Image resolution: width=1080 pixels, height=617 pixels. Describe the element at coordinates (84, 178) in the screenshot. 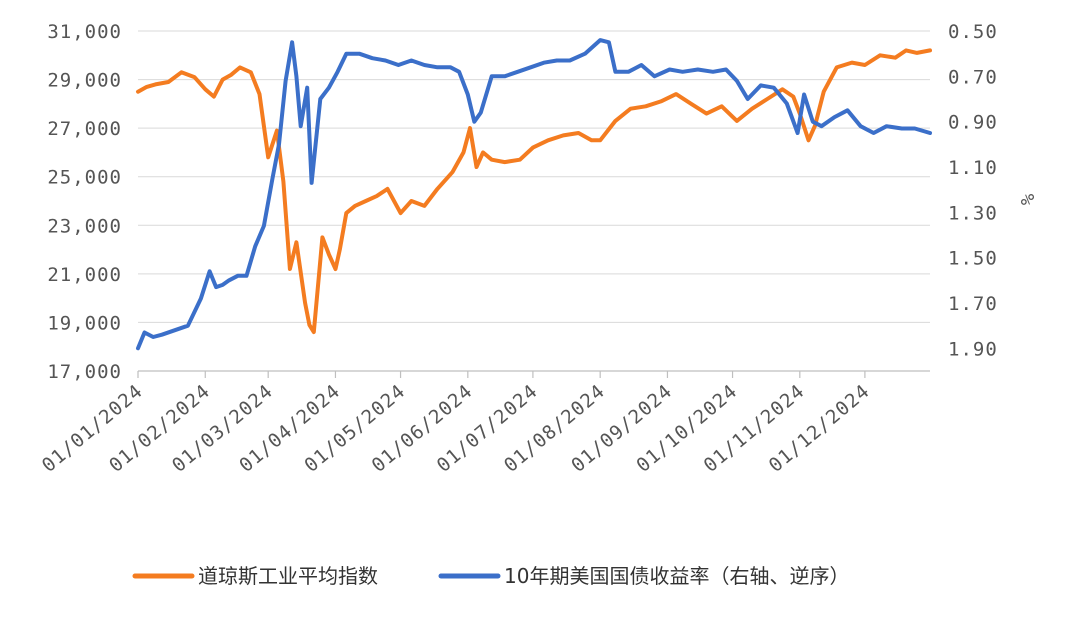

I see `left-tick-label: 25,000` at that location.